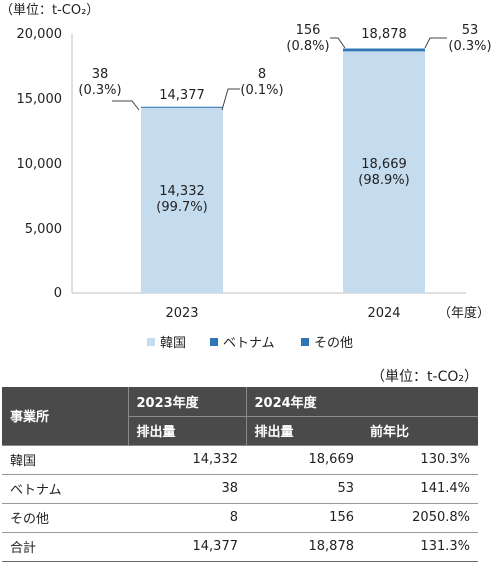 This screenshot has width=500, height=577. What do you see at coordinates (182, 191) in the screenshot?
I see `data-label-line: 14,332` at bounding box center [182, 191].